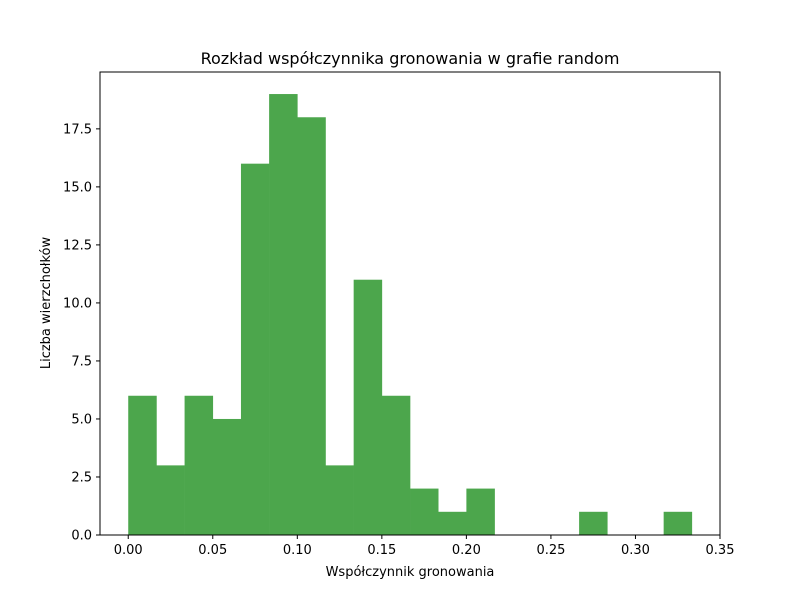 The height and width of the screenshot is (600, 800). Describe the element at coordinates (81, 361) in the screenshot. I see `y-tick-label: 7.5` at that location.